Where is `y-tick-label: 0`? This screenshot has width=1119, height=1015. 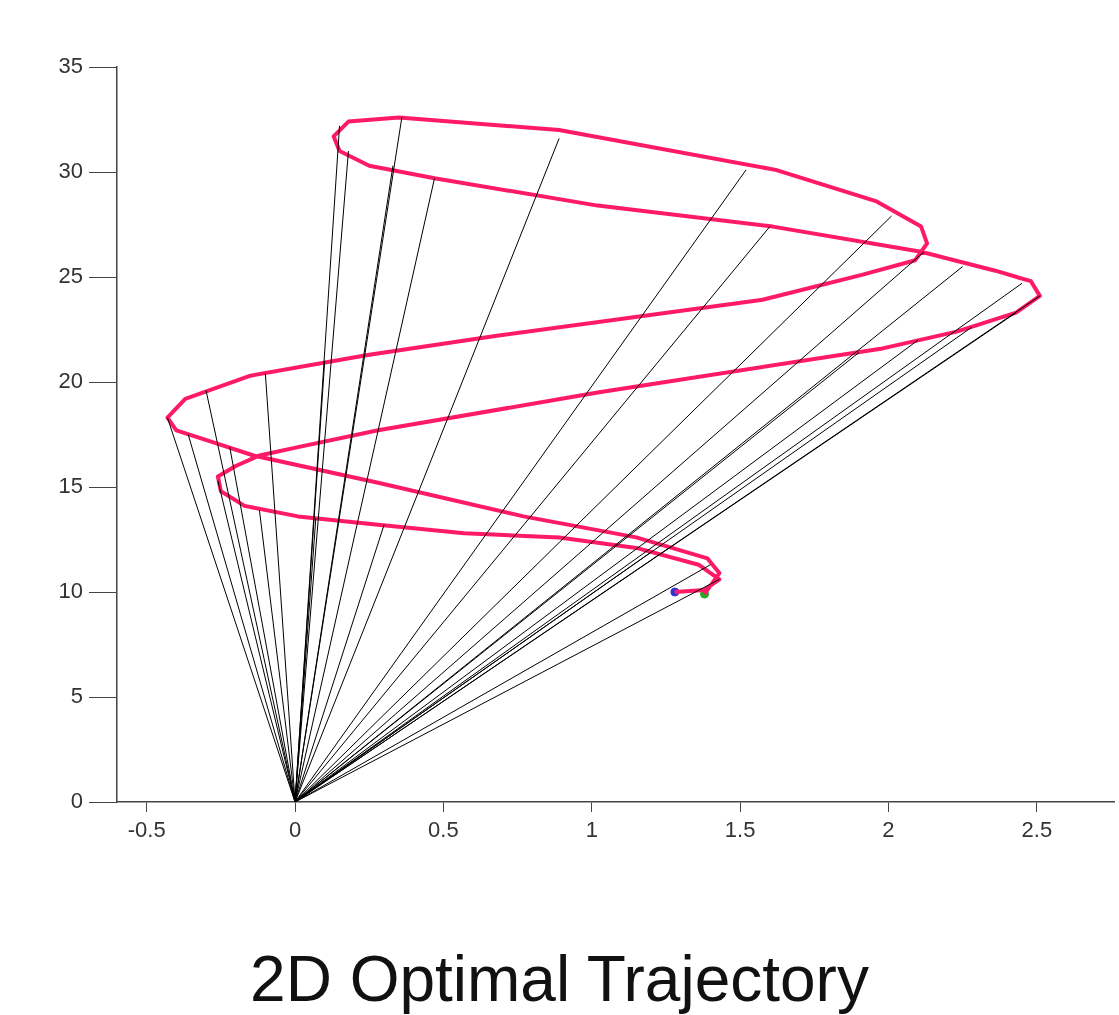
y-tick-label: 0 is located at coordinates (76, 801).